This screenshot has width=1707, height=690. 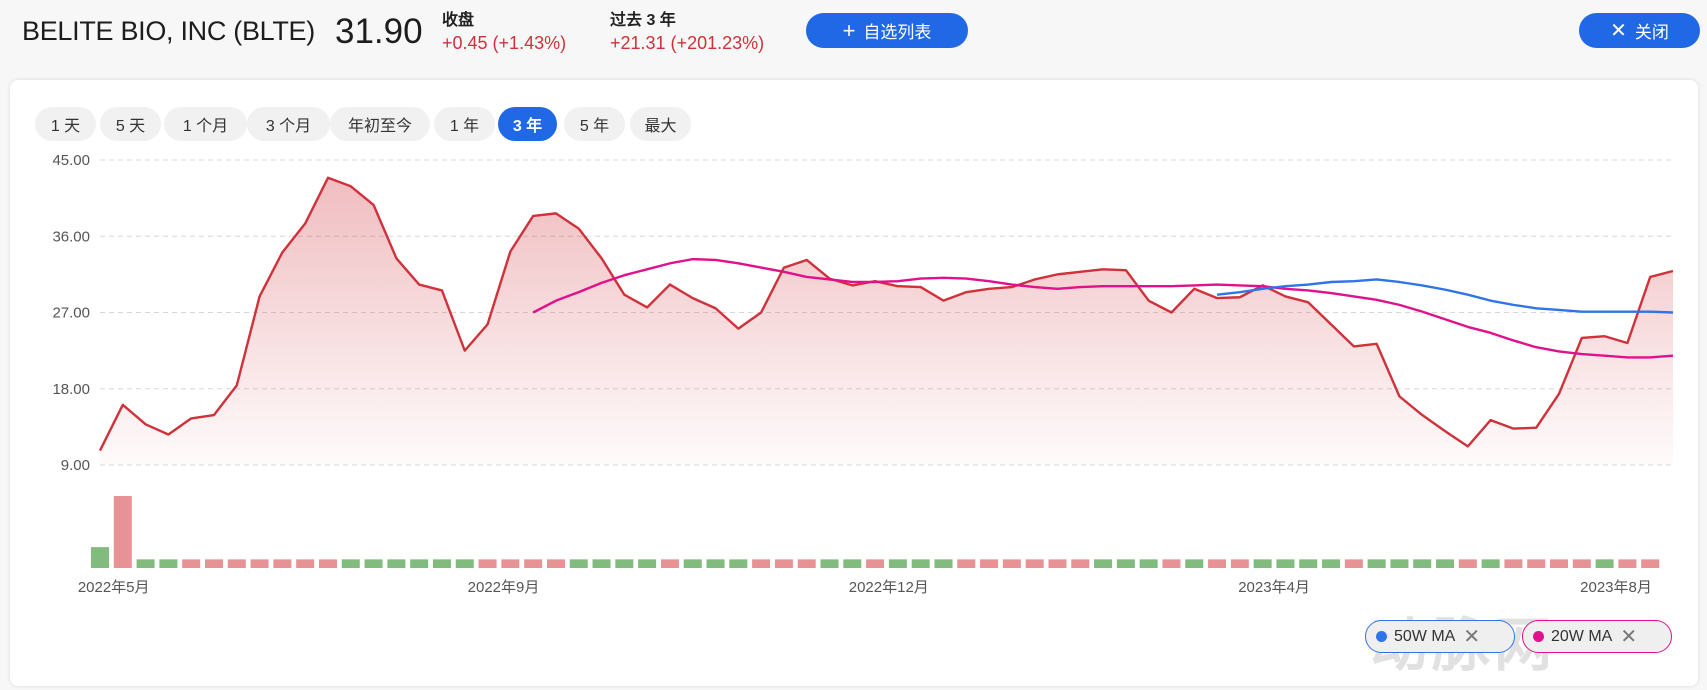 What do you see at coordinates (71, 389) in the screenshot?
I see `y-tick-label: 18.00` at bounding box center [71, 389].